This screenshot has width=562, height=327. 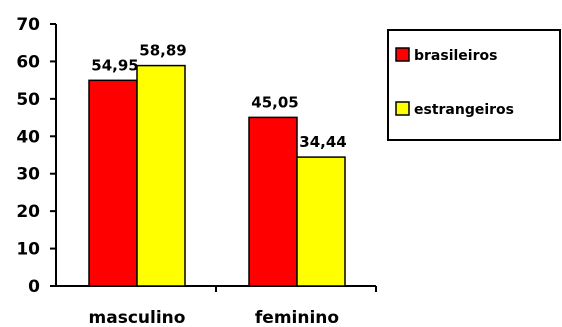 I want to click on bar-brasileiros-masculino, so click(x=113, y=183).